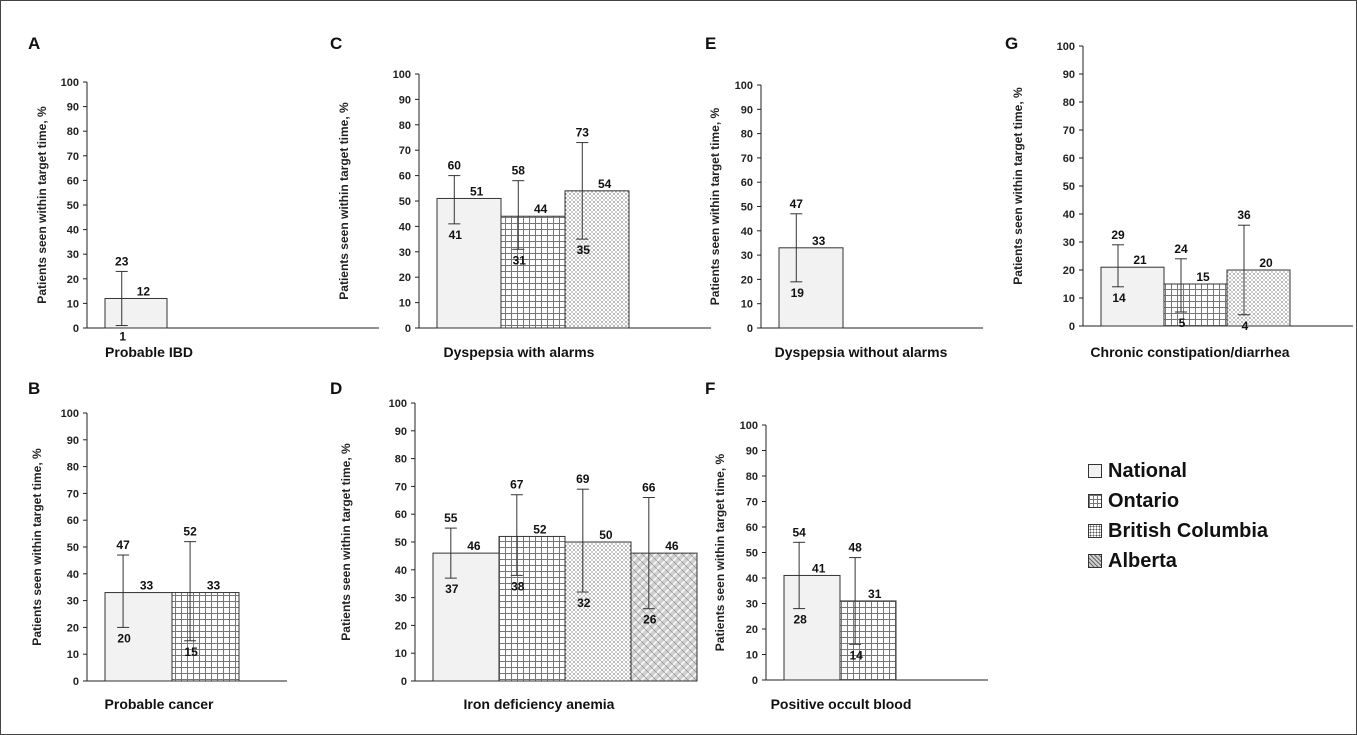 The height and width of the screenshot is (735, 1357). Describe the element at coordinates (149, 352) in the screenshot. I see `x-axis-title: Probable IBD` at that location.